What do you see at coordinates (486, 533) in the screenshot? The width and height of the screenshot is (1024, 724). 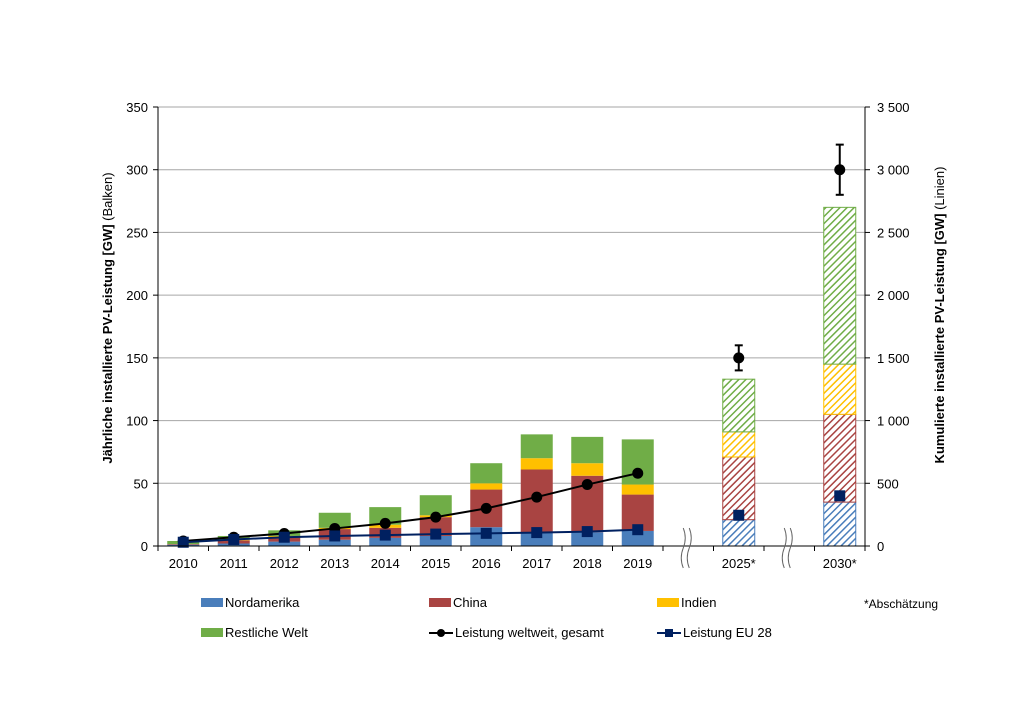 I see `point-eu28-2016` at bounding box center [486, 533].